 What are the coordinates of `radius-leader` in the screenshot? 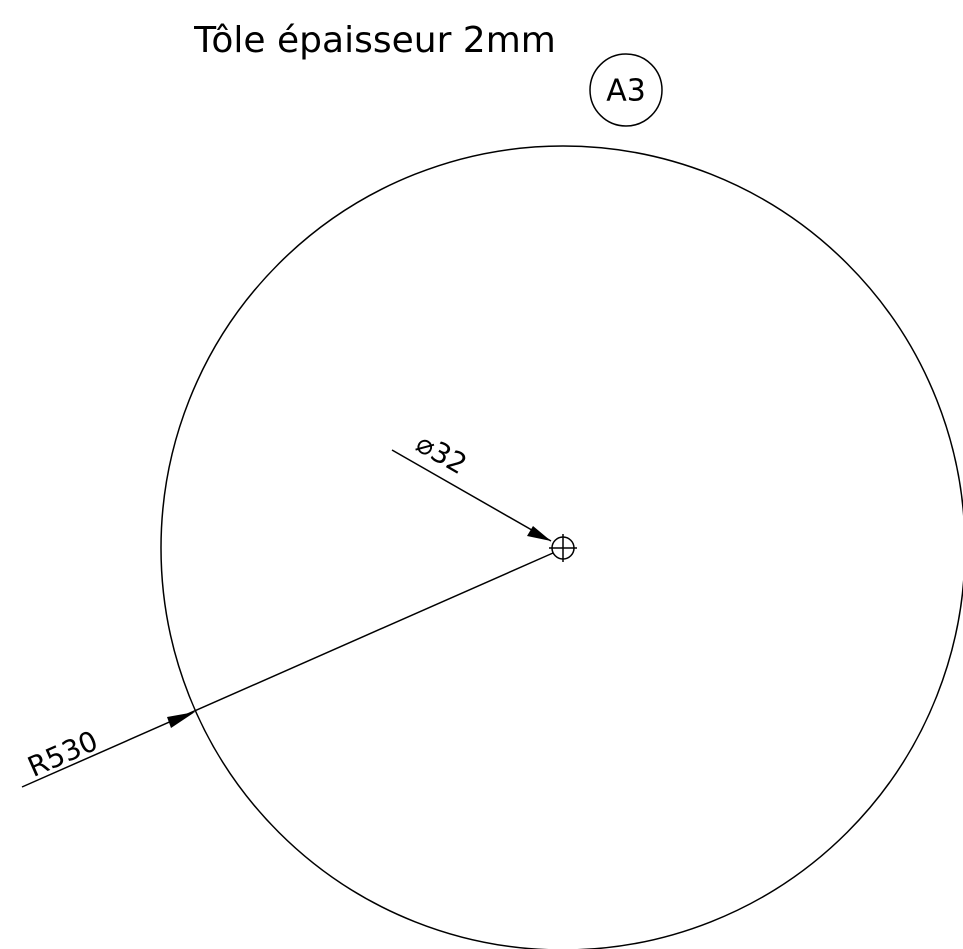 It's located at (287, 670).